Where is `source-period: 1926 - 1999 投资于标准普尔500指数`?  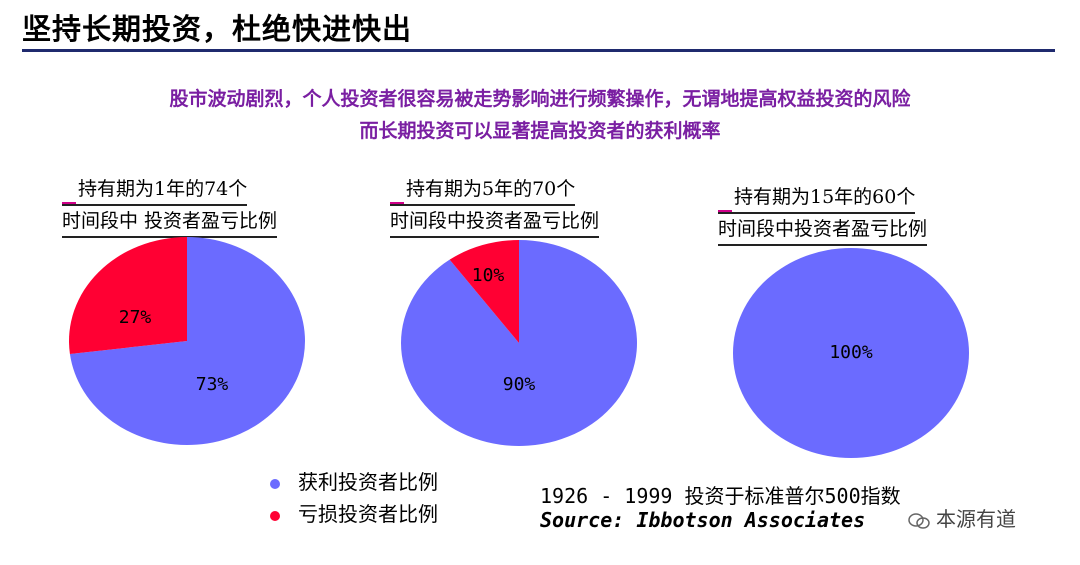 source-period: 1926 - 1999 投资于标准普尔500指数 is located at coordinates (720, 496).